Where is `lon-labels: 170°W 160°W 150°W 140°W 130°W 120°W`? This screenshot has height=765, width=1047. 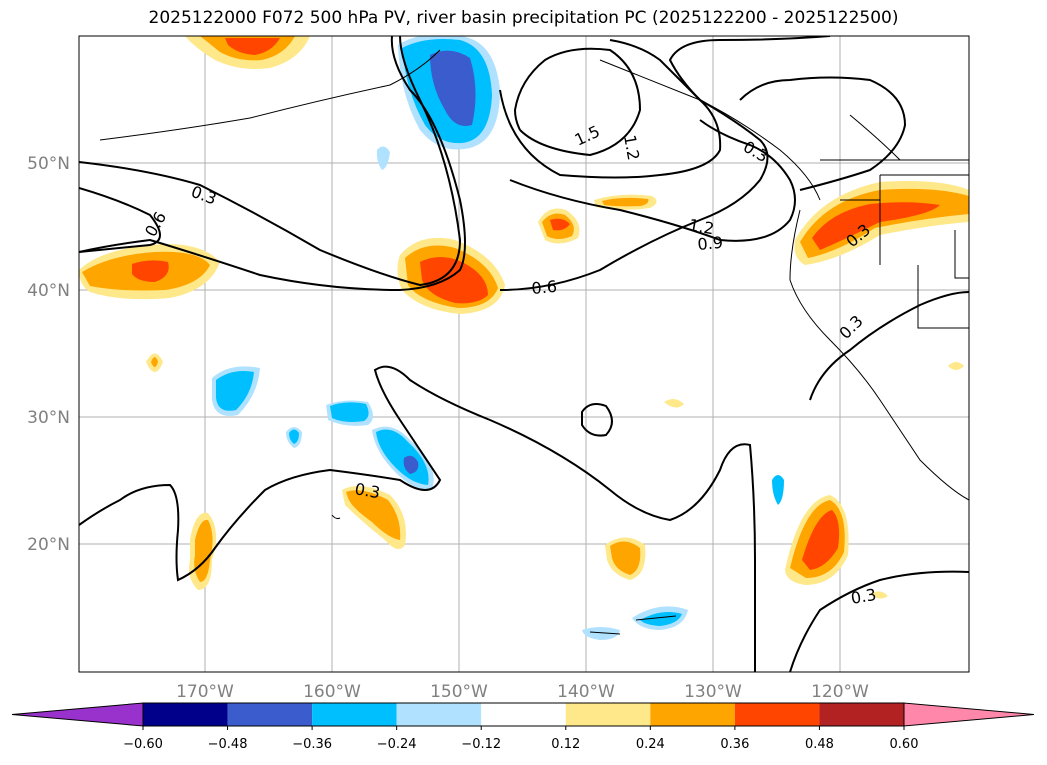 lon-labels: 170°W 160°W 150°W 140°W 130°W 120°W is located at coordinates (522, 692).